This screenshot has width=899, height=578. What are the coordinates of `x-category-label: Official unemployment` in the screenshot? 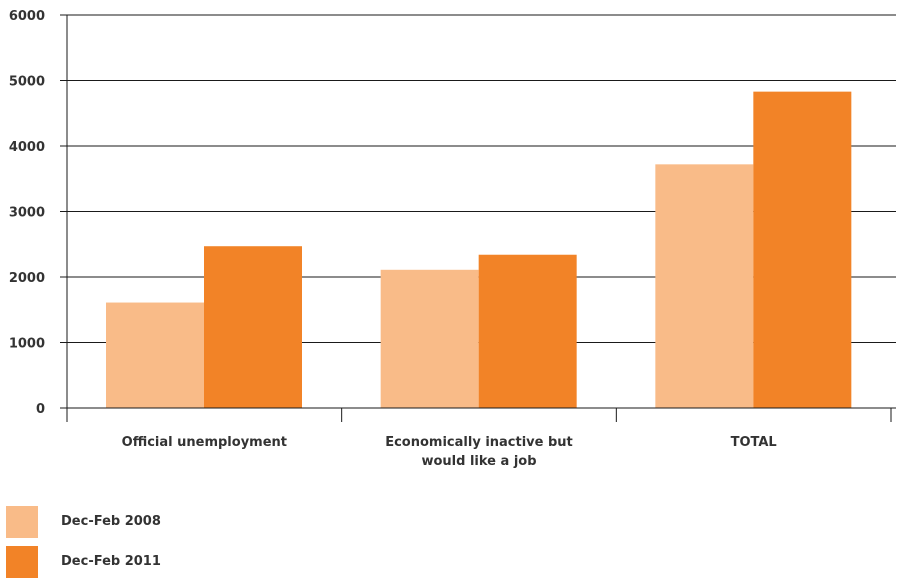 It's located at (204, 442).